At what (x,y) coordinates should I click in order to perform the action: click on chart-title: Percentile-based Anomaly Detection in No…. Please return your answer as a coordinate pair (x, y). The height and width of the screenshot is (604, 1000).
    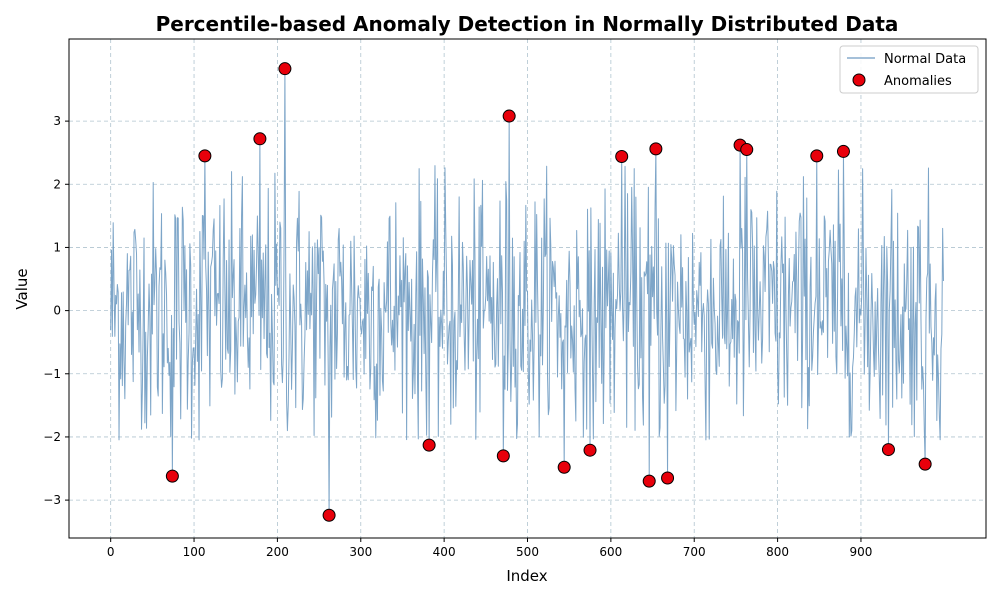
    Looking at the image, I should click on (527, 24).